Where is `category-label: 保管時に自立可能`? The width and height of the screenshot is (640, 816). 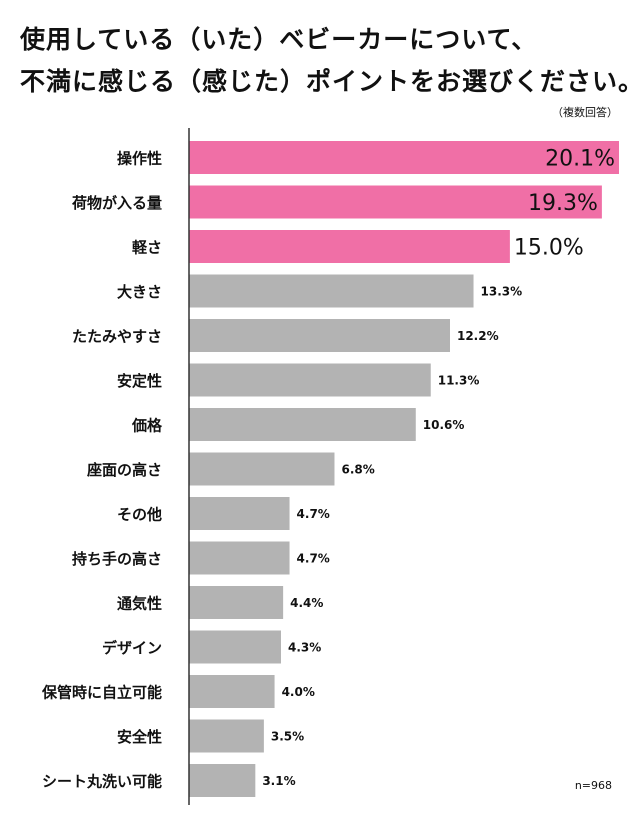
category-label: 保管時に自立可能 is located at coordinates (101, 693).